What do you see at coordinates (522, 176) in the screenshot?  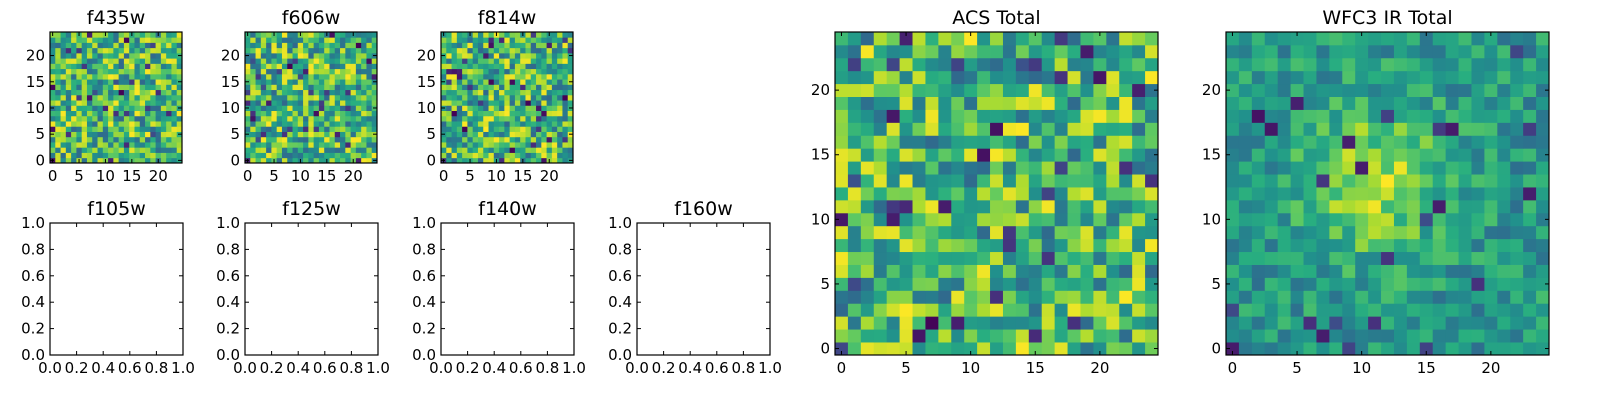 I see `x-tick-label: 15` at bounding box center [522, 176].